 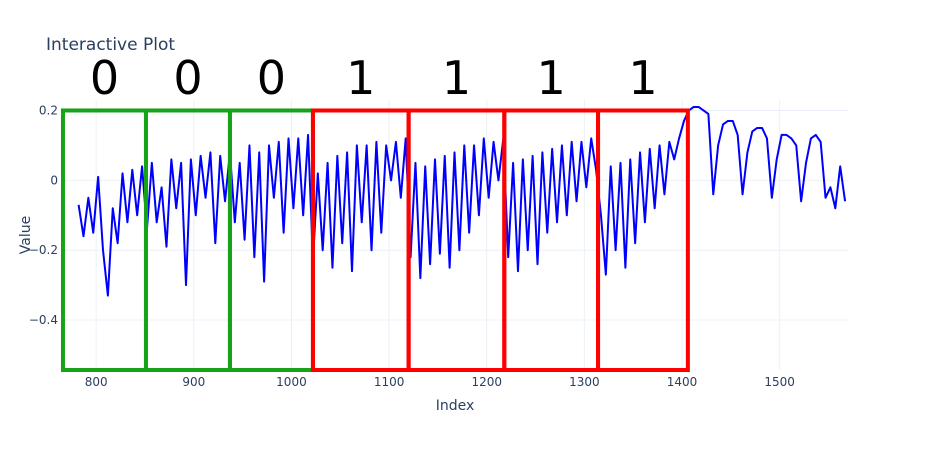 What do you see at coordinates (48, 110) in the screenshot?
I see `y-tick-label: 0.2` at bounding box center [48, 110].